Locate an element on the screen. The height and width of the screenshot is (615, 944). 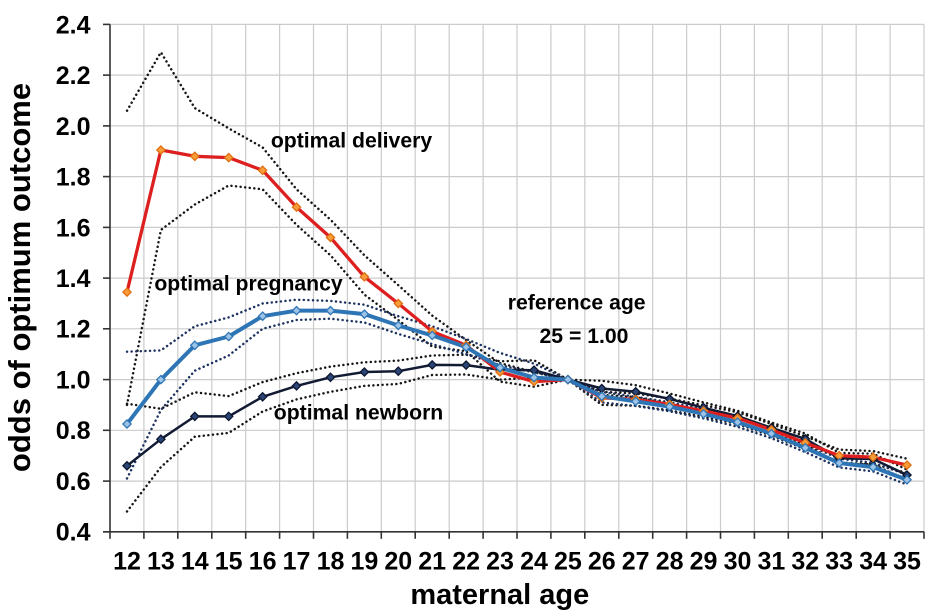
svg-text: optimal newborn is located at coordinates (359, 413).